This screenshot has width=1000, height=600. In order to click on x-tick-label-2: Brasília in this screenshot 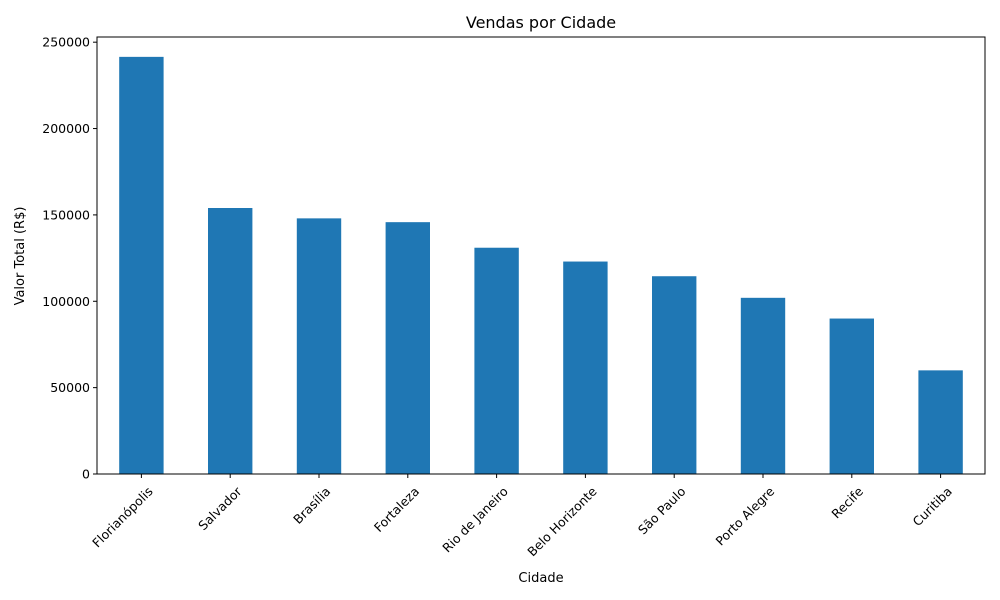, I will do `click(311, 505)`.